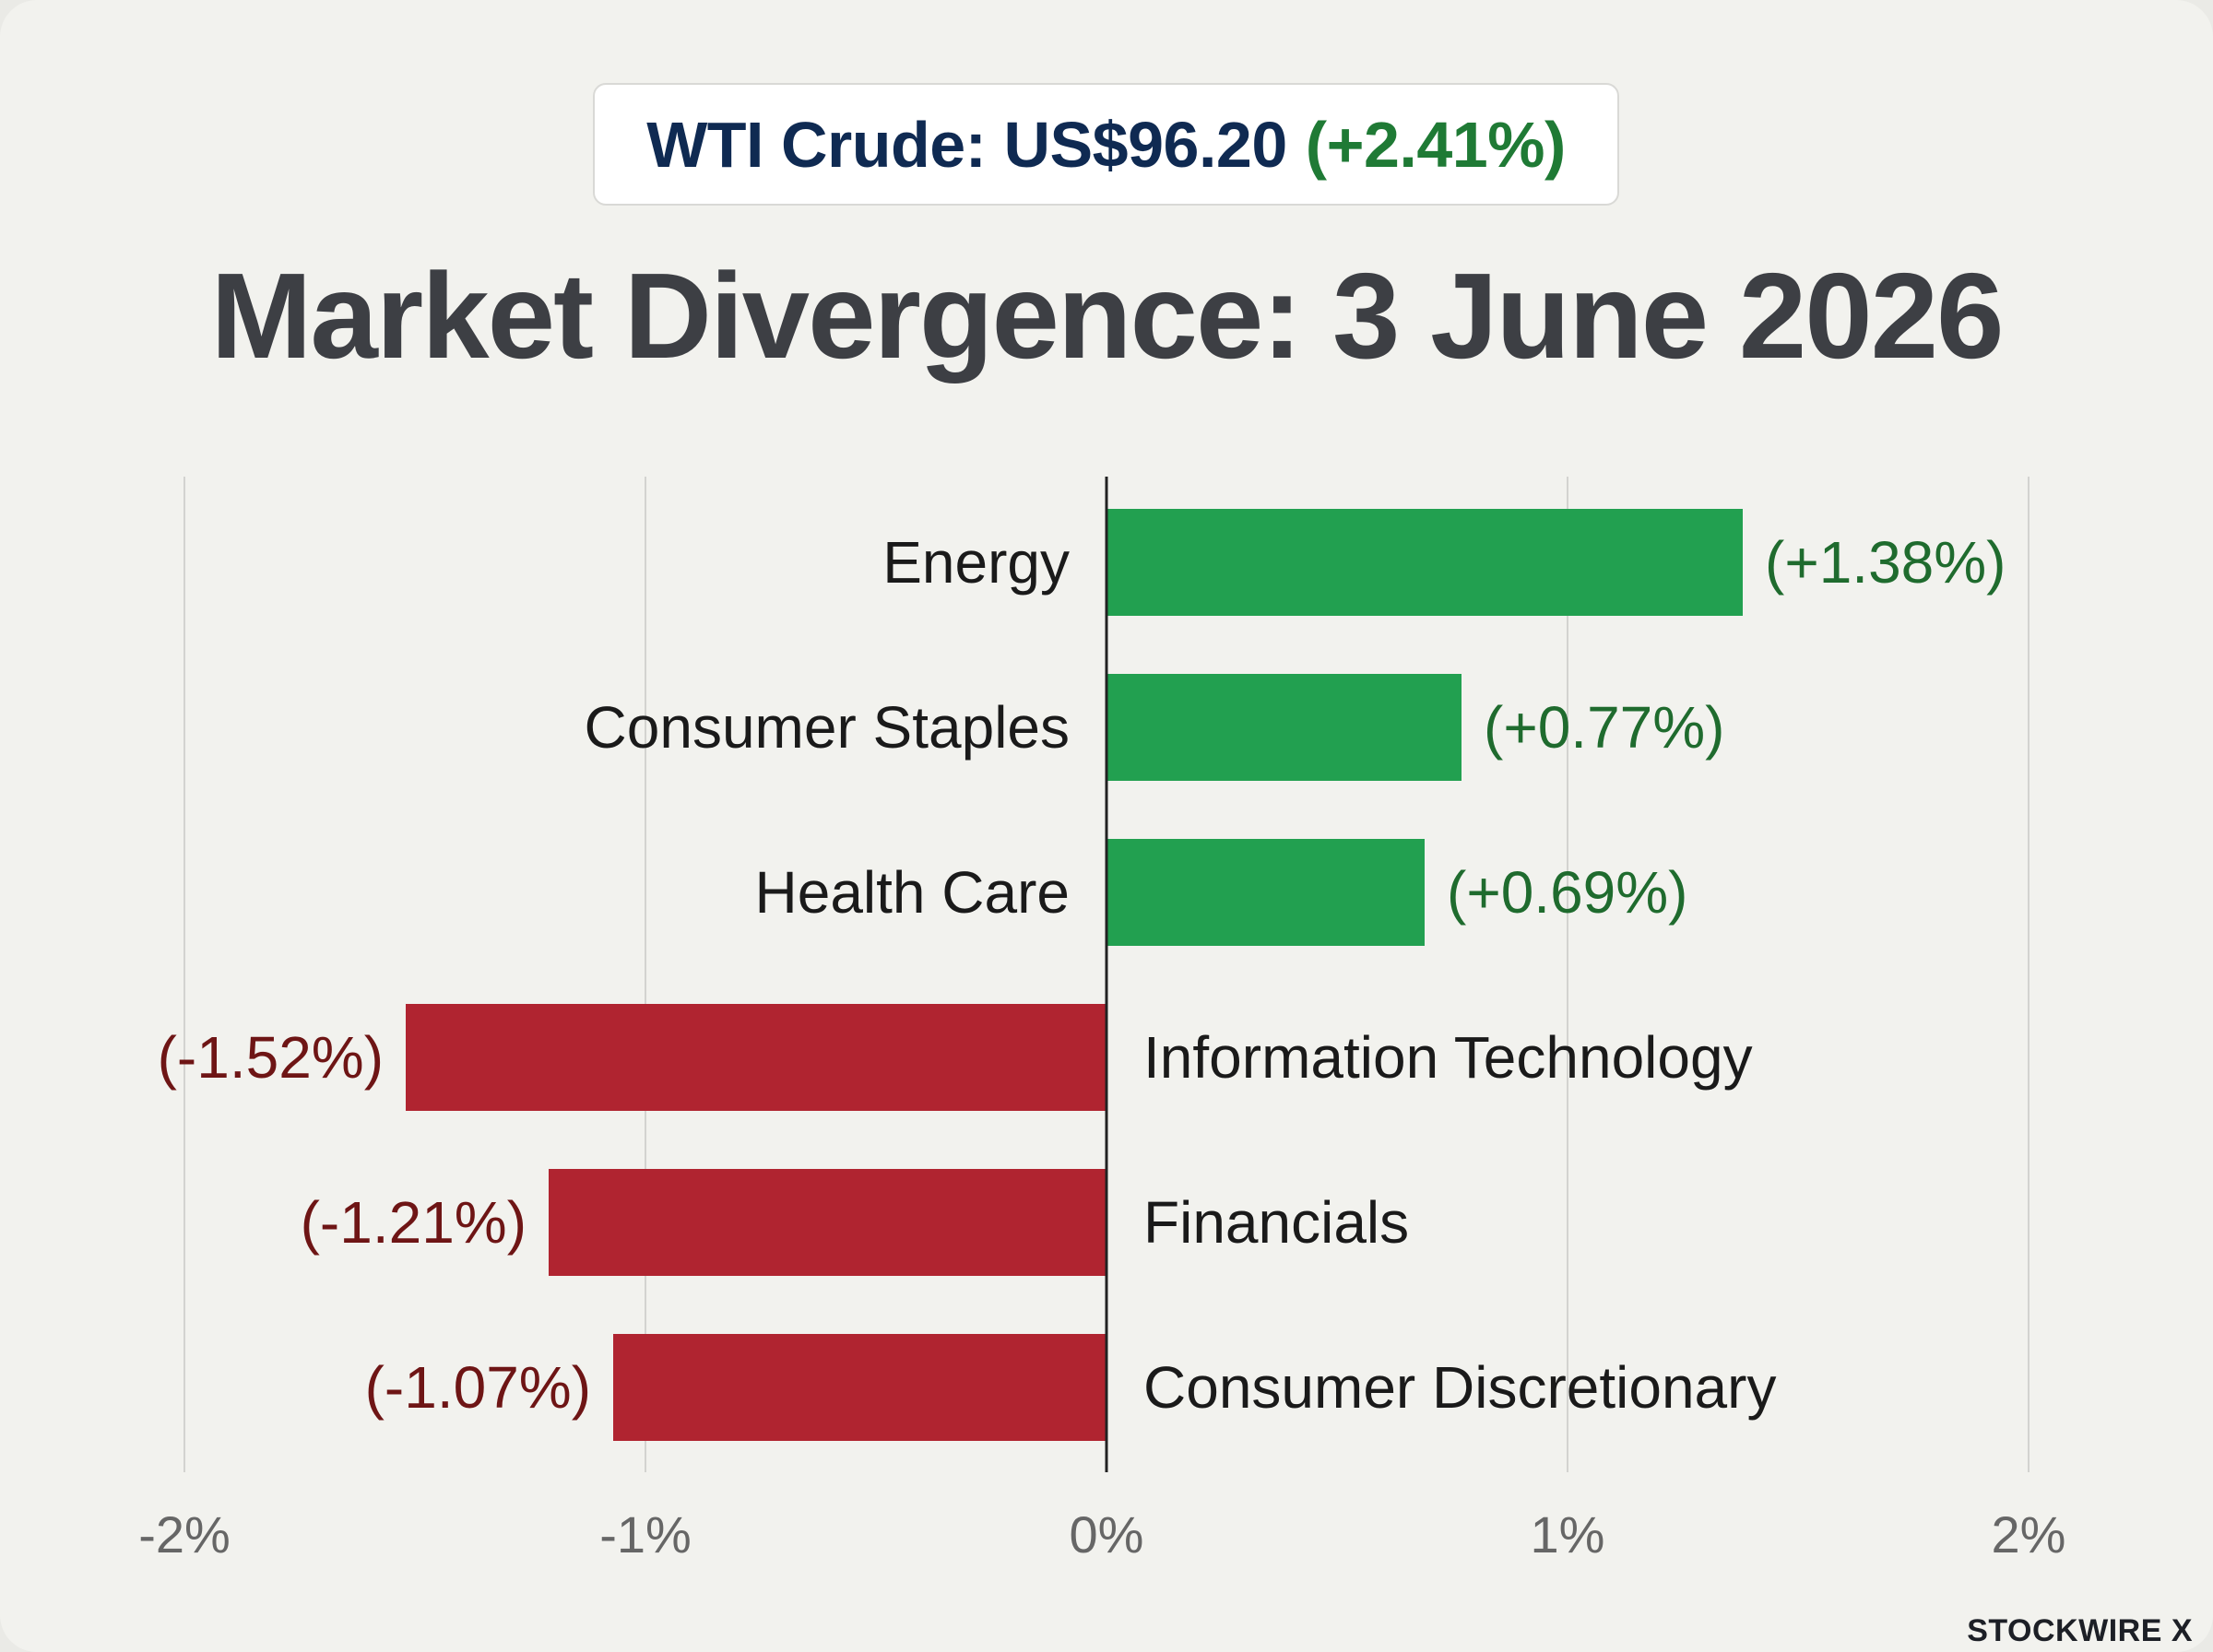  Describe the element at coordinates (478, 1387) in the screenshot. I see `value-label-5: (-1.07%)` at that location.